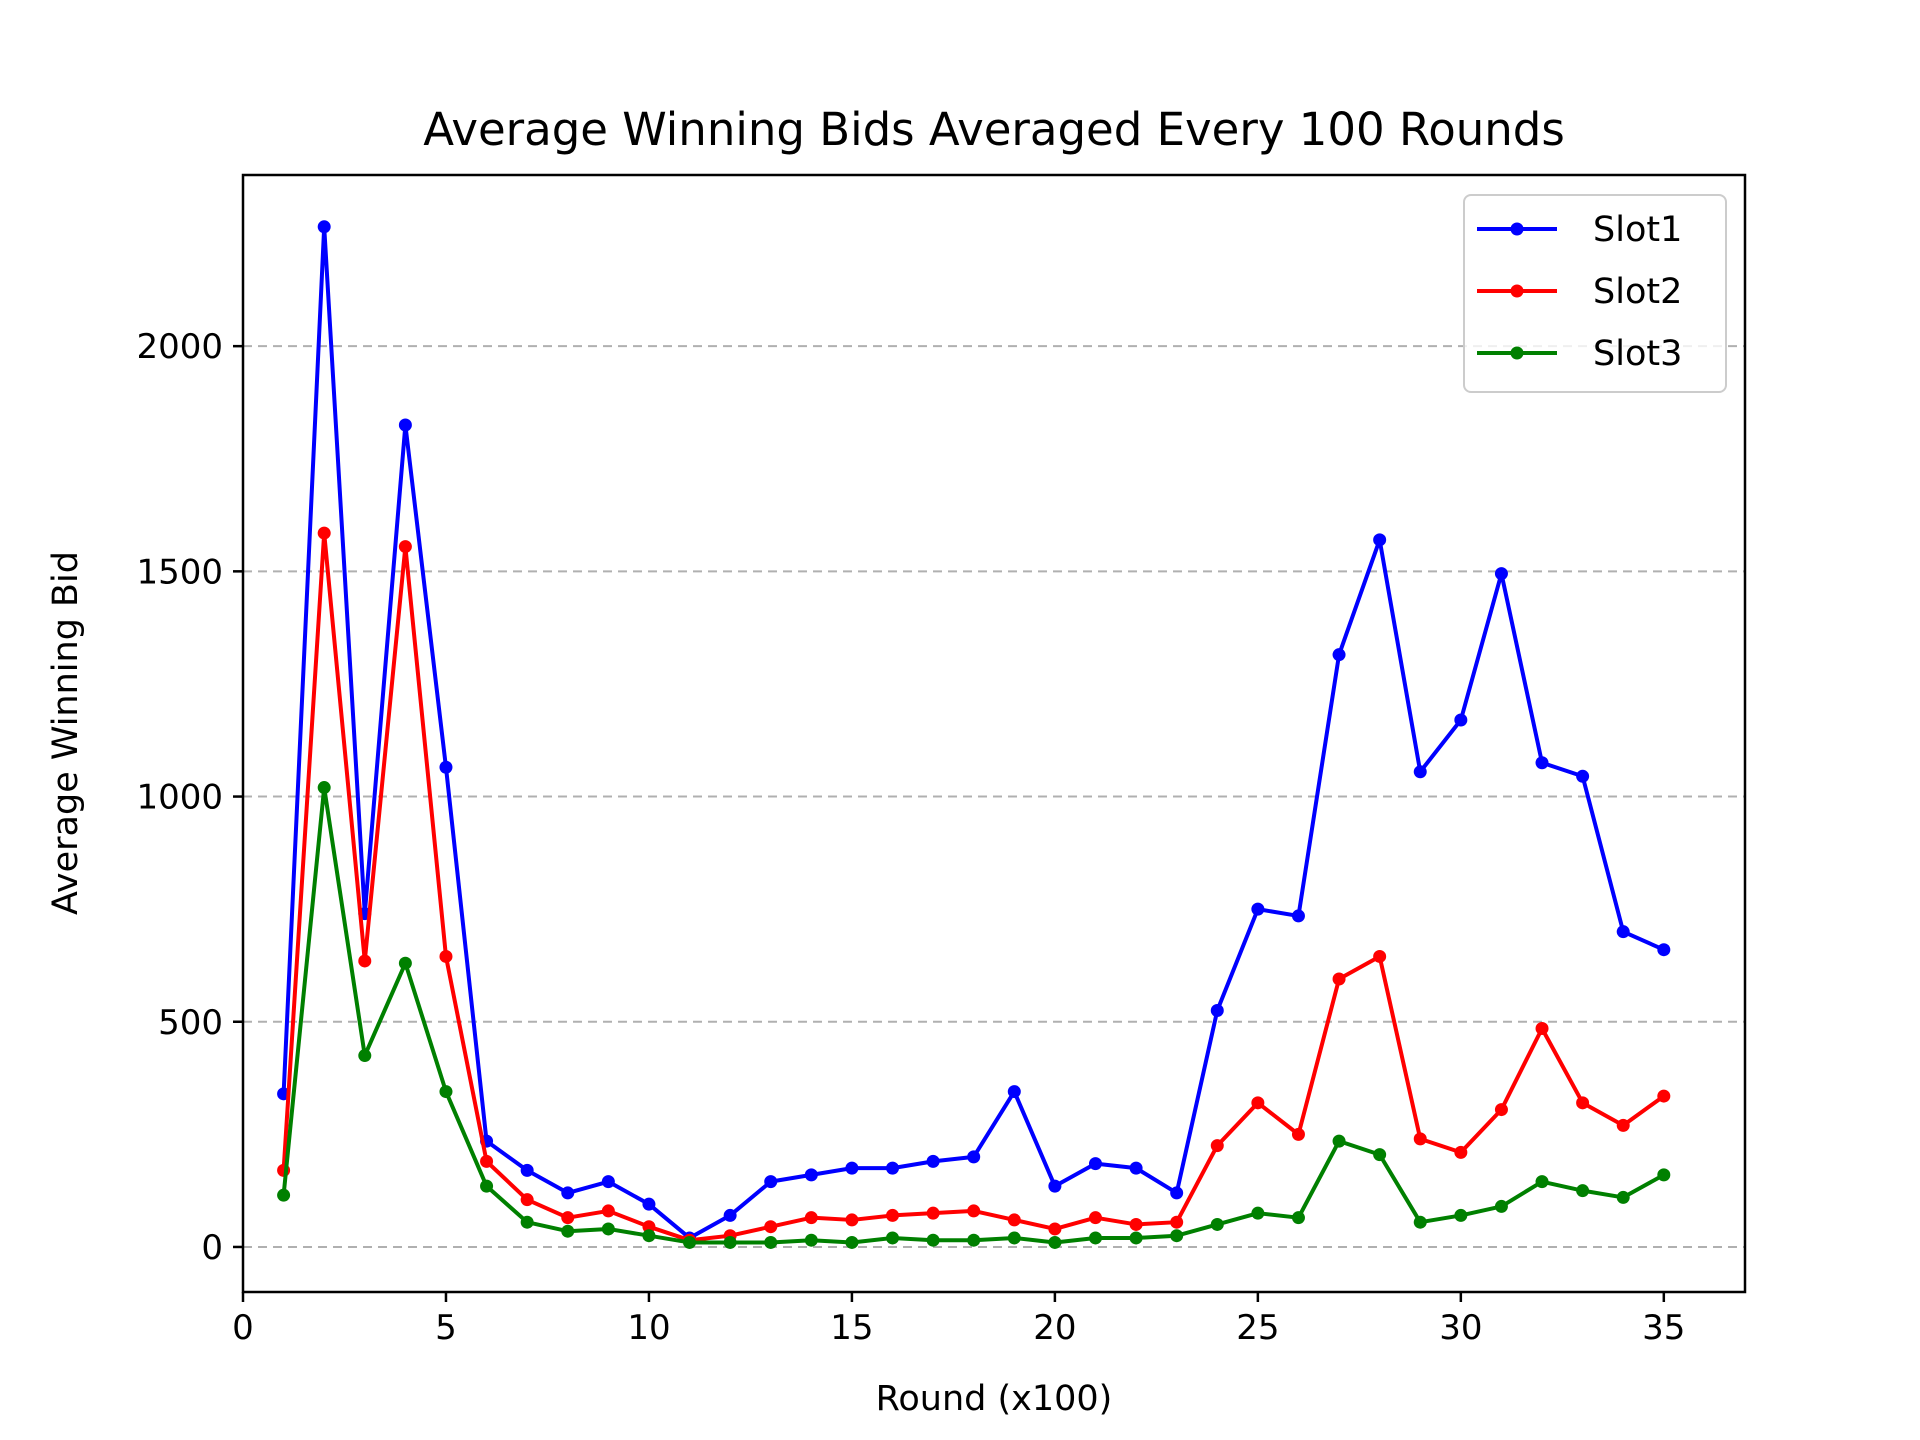 This screenshot has width=1920, height=1440. Describe the element at coordinates (1054, 1328) in the screenshot. I see `x-tick-label: 20` at that location.